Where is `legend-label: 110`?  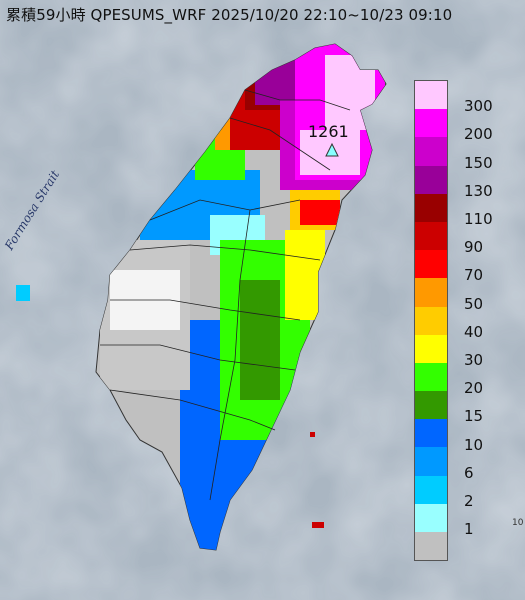
legend-label: 110 is located at coordinates (478, 218).